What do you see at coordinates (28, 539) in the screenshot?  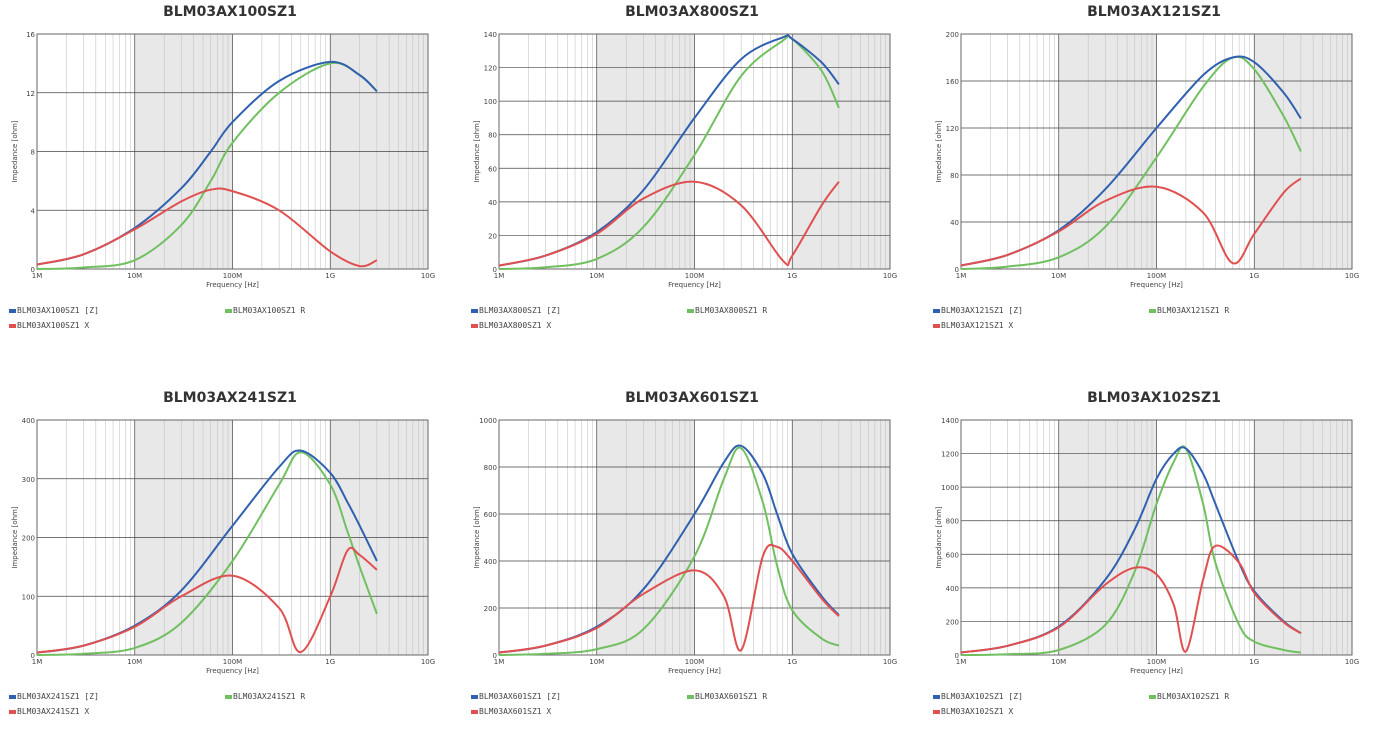 I see `y-tick-label: 200` at bounding box center [28, 539].